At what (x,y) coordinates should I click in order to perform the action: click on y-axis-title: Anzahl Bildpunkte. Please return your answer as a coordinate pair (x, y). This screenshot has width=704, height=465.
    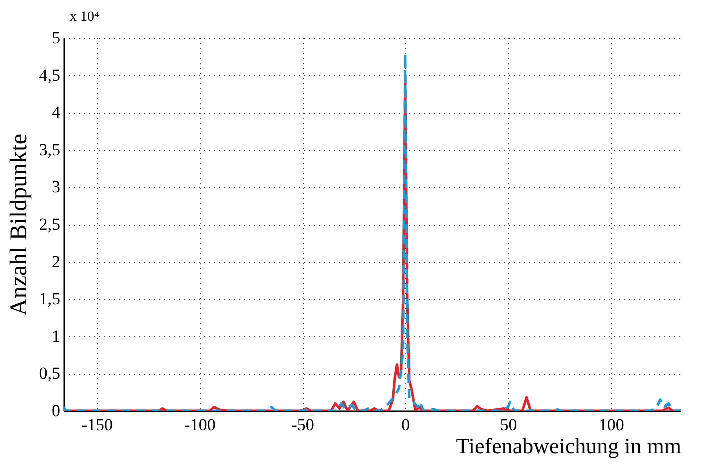
    Looking at the image, I should click on (19, 225).